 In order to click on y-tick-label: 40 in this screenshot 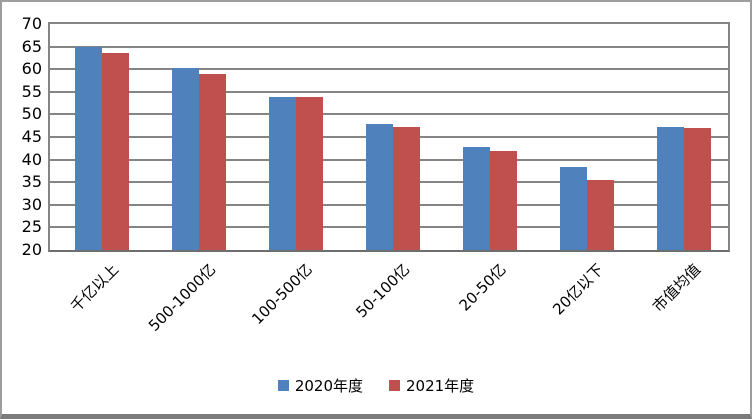, I will do `click(31, 159)`.